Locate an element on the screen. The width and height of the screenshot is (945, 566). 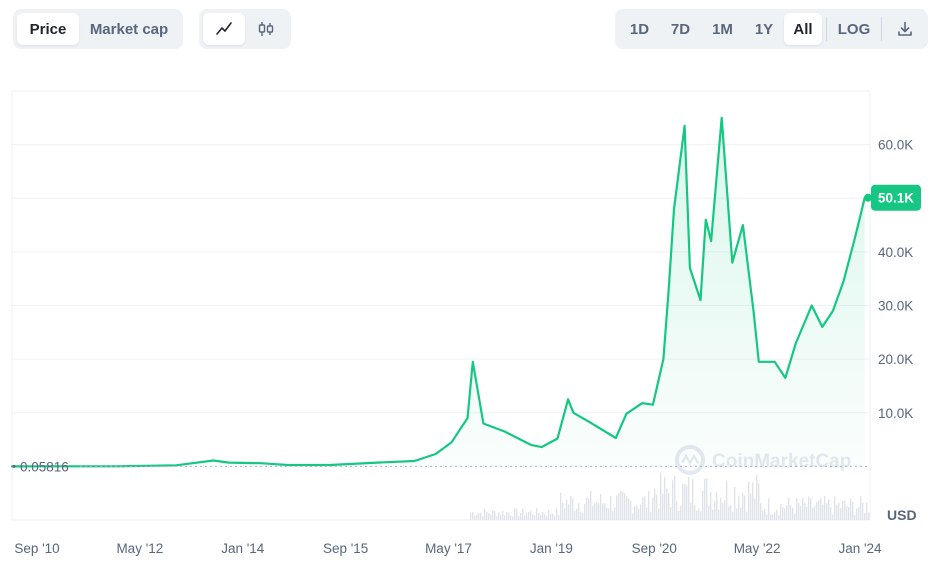
download-icon is located at coordinates (905, 28).